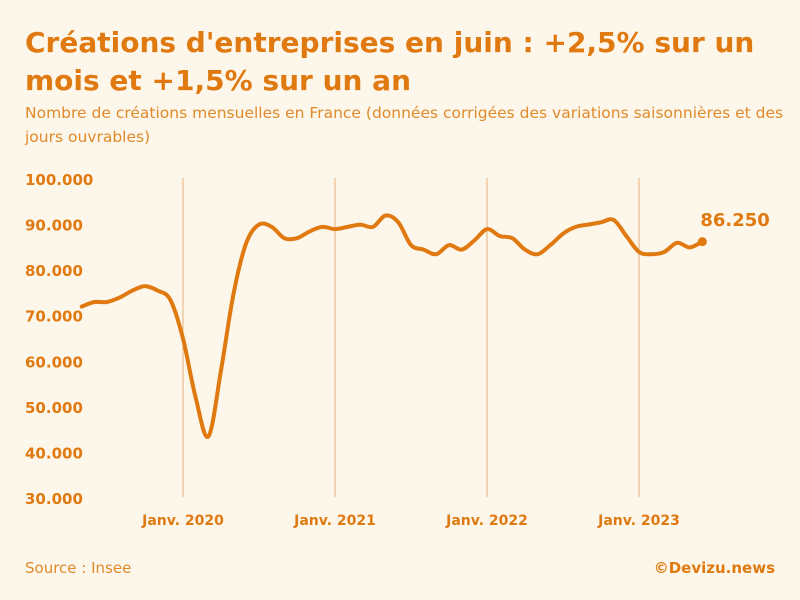  What do you see at coordinates (54, 226) in the screenshot?
I see `y-tick-label: 90.000` at bounding box center [54, 226].